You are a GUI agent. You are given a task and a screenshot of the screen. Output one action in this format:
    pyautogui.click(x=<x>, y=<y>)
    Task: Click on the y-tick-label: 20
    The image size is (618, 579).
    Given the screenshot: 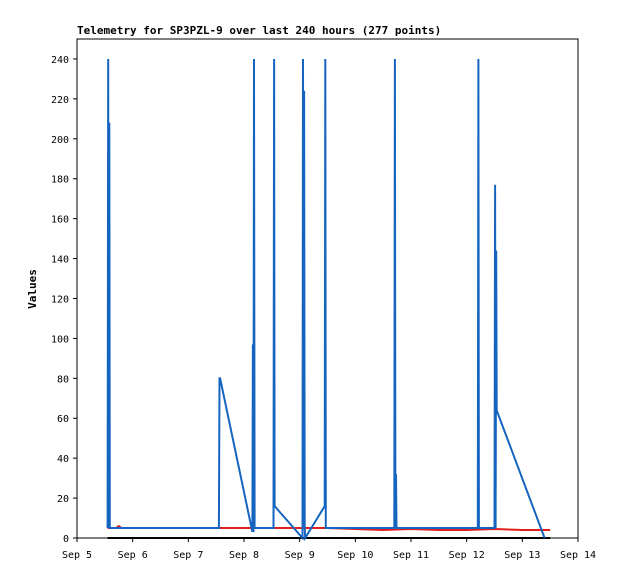 What is the action you would take?
    pyautogui.click(x=63, y=499)
    